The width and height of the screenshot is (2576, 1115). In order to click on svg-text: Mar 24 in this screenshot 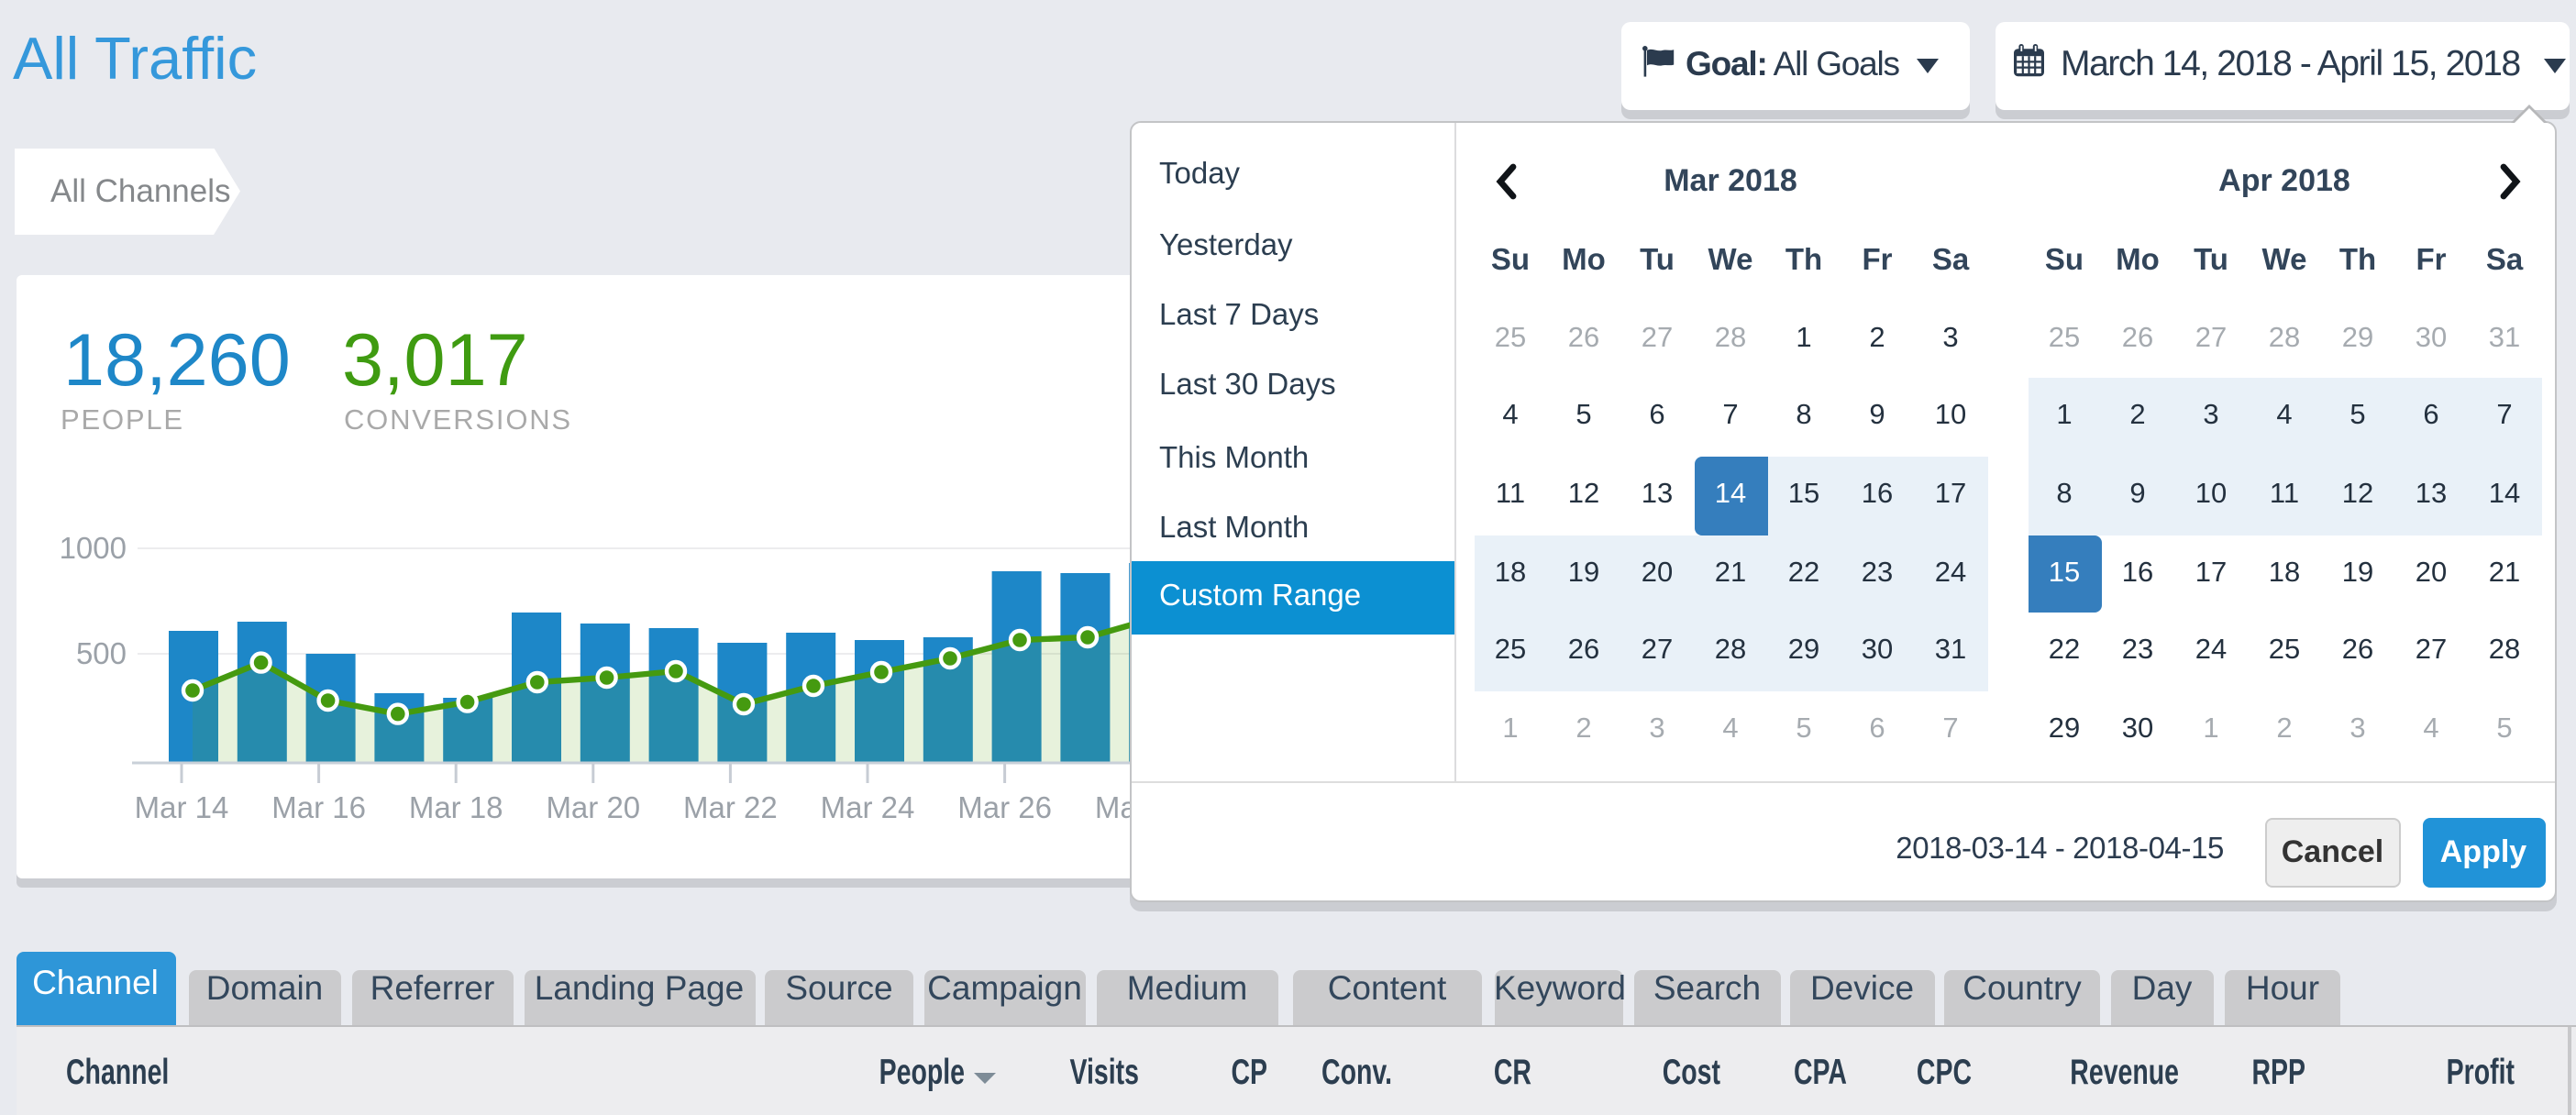, I will do `click(867, 807)`.